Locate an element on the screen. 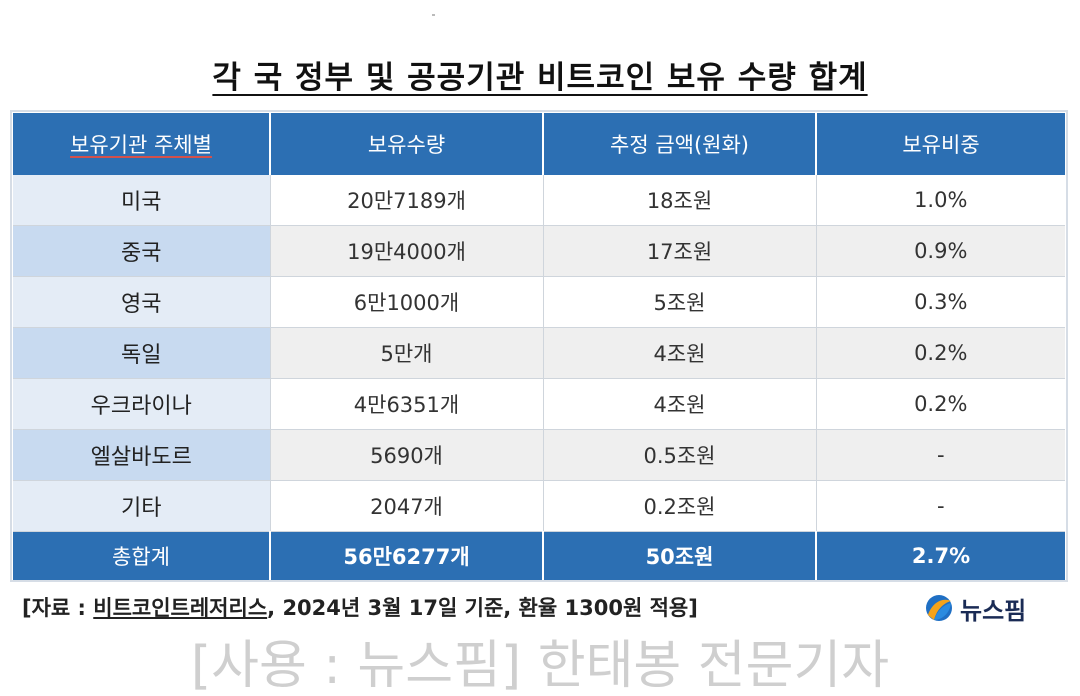 The image size is (1080, 696). row-quantity: 20만7189개 is located at coordinates (407, 200).